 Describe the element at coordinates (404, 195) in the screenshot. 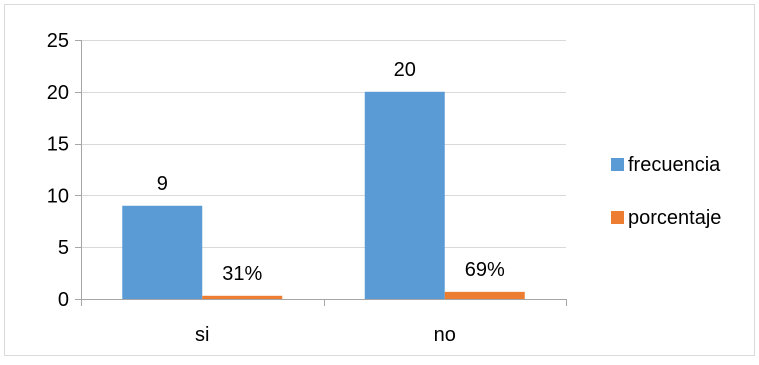

I see `bar-frecuencia-no` at that location.